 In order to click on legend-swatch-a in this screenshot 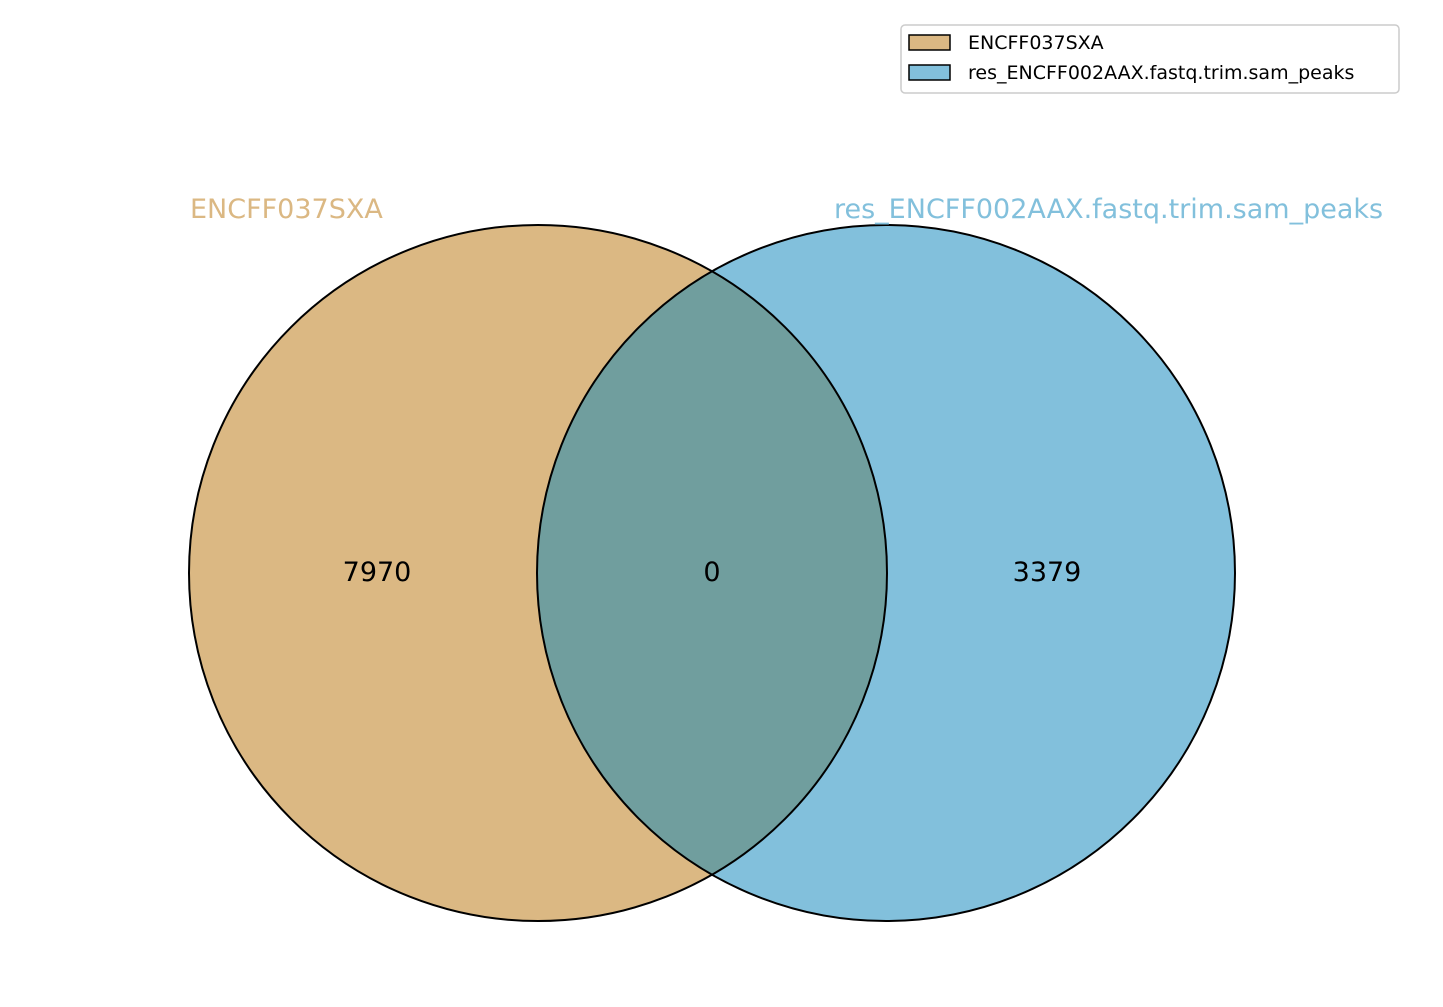, I will do `click(929, 42)`.